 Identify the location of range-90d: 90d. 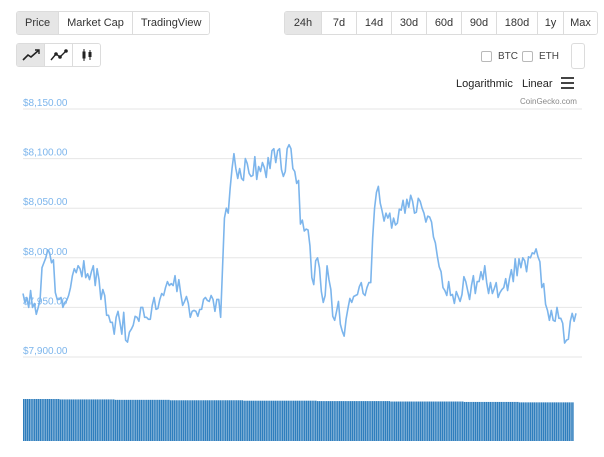
(479, 23).